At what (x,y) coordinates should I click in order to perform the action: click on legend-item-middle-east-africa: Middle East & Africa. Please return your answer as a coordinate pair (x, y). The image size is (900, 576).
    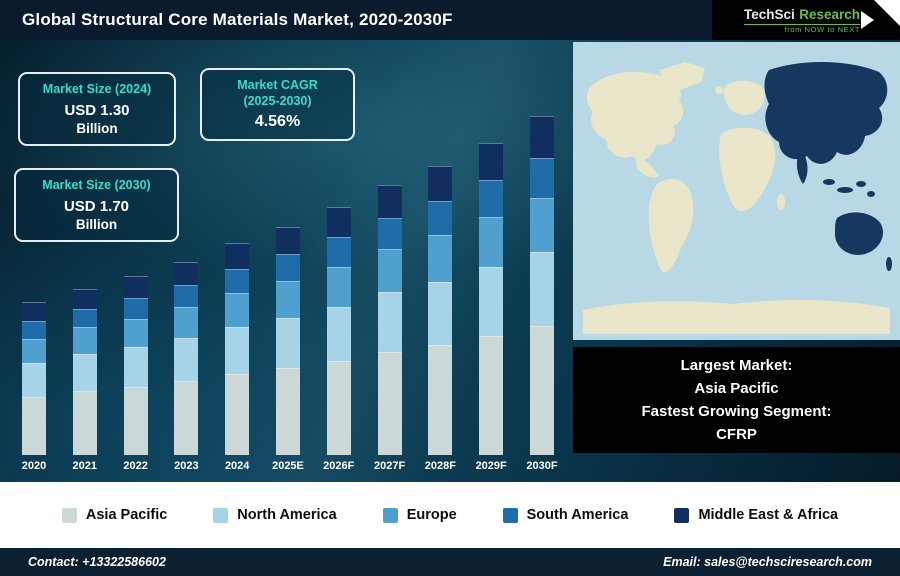
    Looking at the image, I should click on (756, 515).